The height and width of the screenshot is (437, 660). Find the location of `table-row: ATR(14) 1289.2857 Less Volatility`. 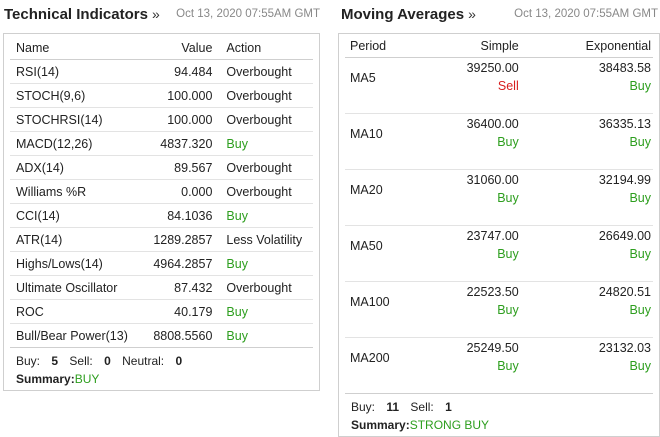

table-row: ATR(14) 1289.2857 Less Volatility is located at coordinates (161, 239).